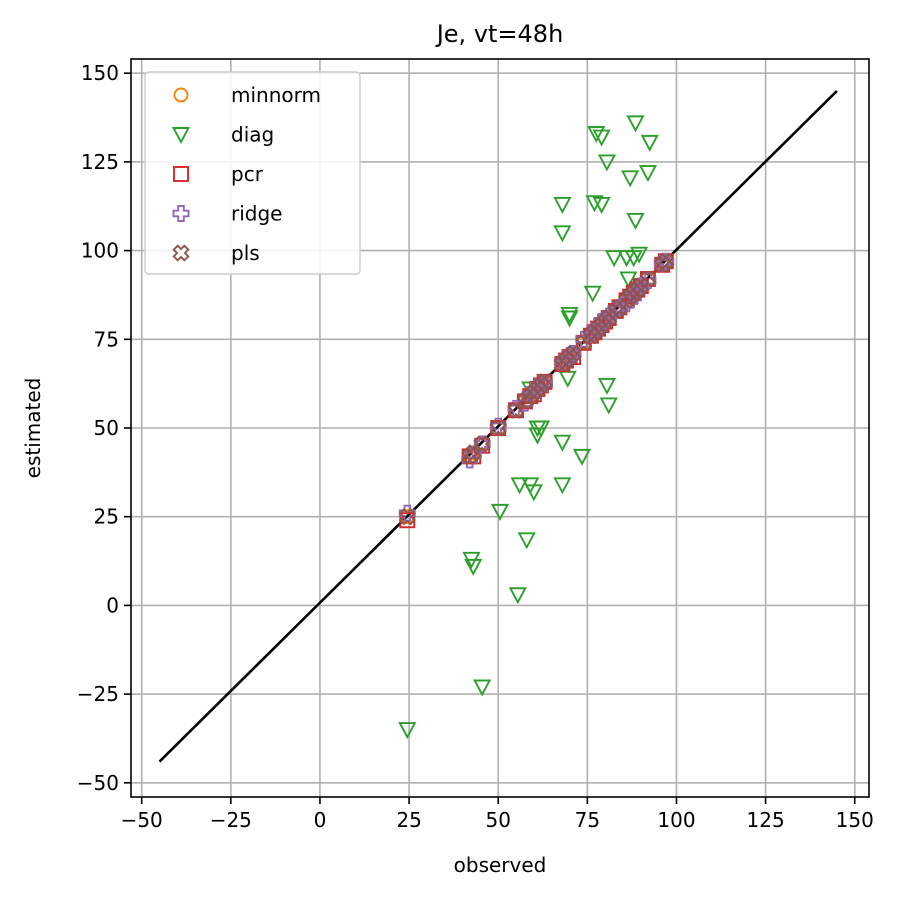 This screenshot has height=898, width=900. I want to click on x-tick-label: −50, so click(142, 820).